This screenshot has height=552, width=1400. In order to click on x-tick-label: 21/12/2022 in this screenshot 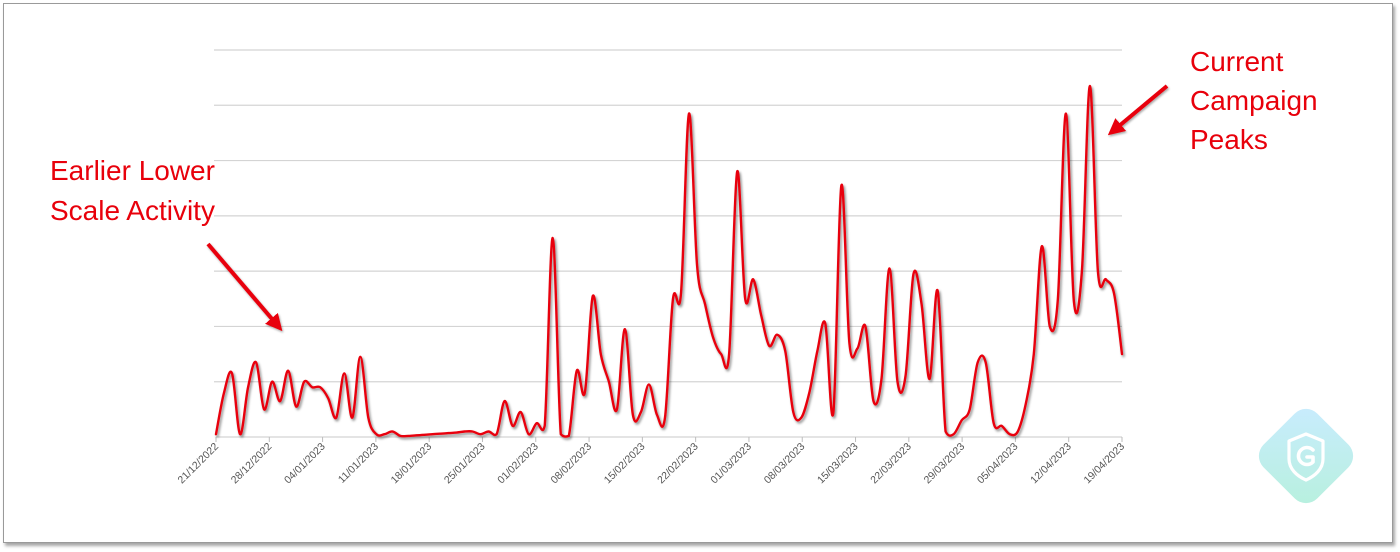, I will do `click(198, 464)`.